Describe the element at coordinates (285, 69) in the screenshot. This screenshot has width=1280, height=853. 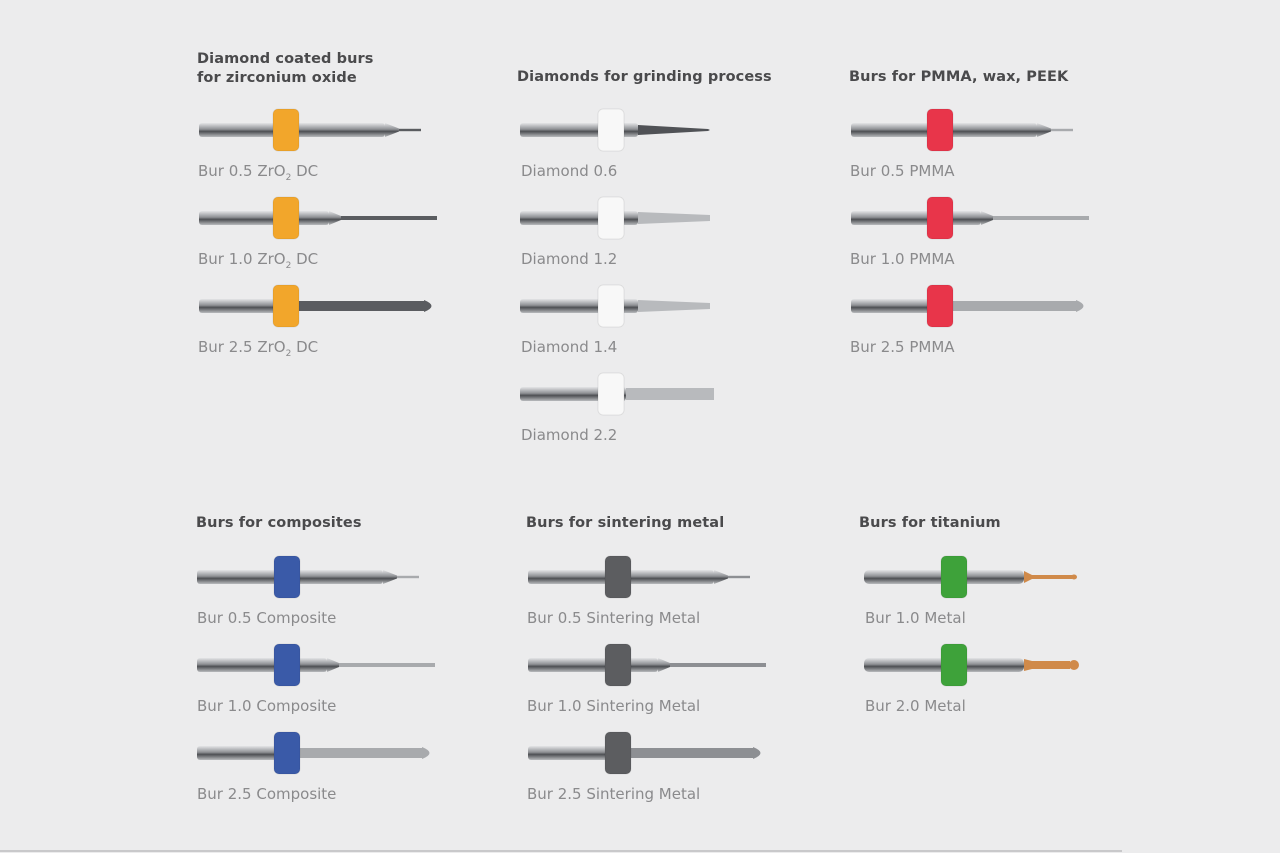
I see `group-heading: Diamond coated burs for zirconium oxide` at that location.